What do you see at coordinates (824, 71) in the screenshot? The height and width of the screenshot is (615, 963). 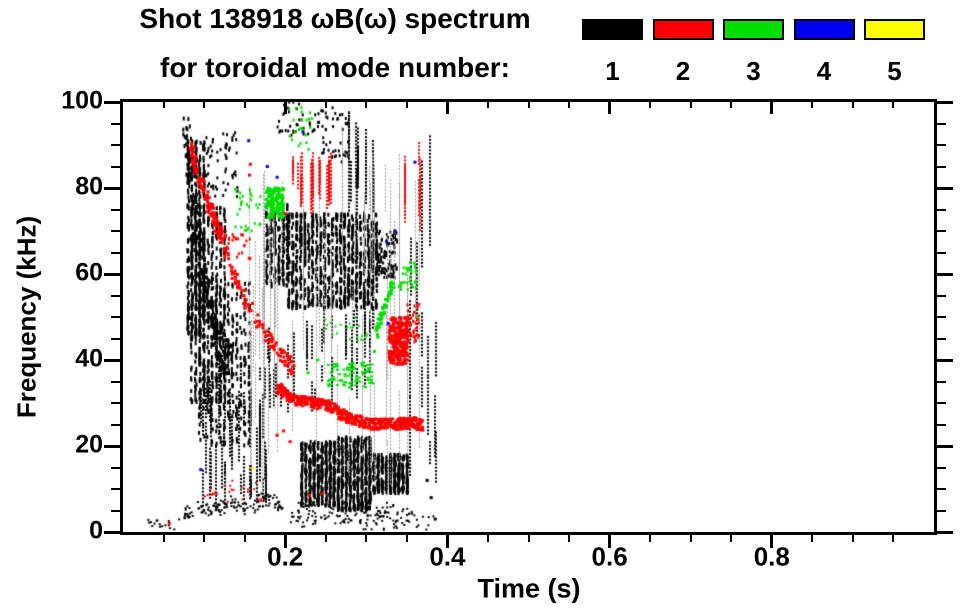 I see `legend-label-n4: 4` at bounding box center [824, 71].